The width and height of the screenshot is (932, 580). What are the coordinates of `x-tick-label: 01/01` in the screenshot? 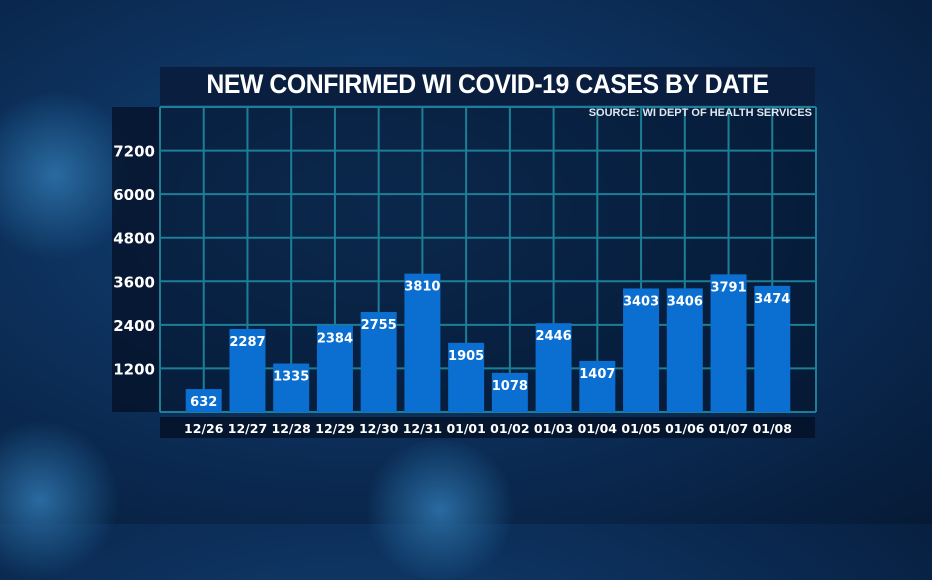 It's located at (465, 428).